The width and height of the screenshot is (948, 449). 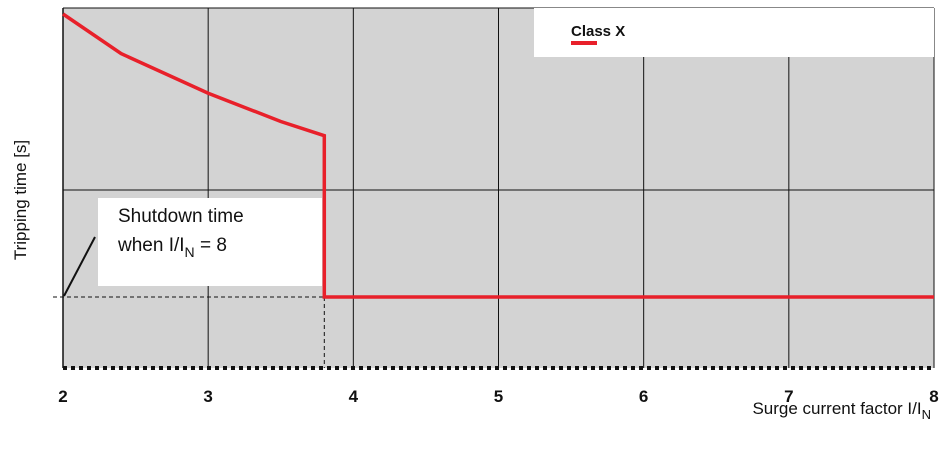 I want to click on x-tick-label: 7, so click(x=788, y=396).